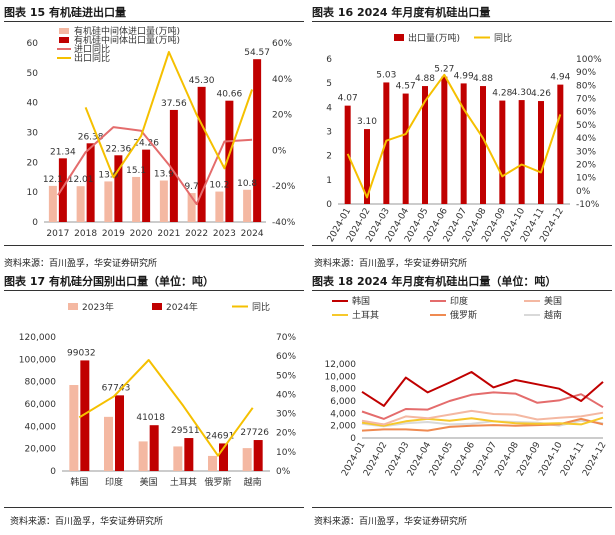 This screenshot has width=615, height=535. What do you see at coordinates (183, 482) in the screenshot?
I see `x-tick-label: 土耳其` at bounding box center [183, 482].